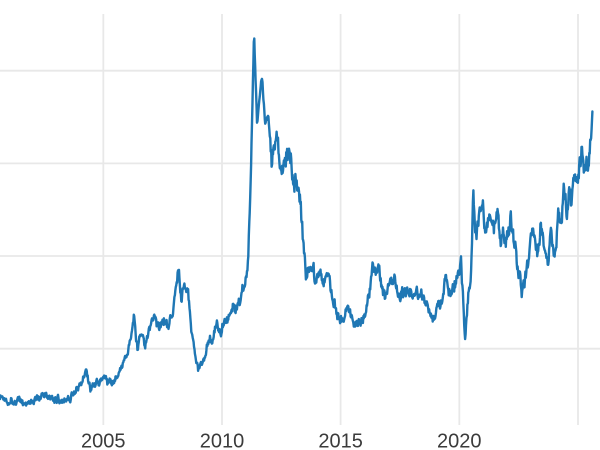 Image resolution: width=600 pixels, height=450 pixels. I want to click on x-tick-label: 2005, so click(103, 440).